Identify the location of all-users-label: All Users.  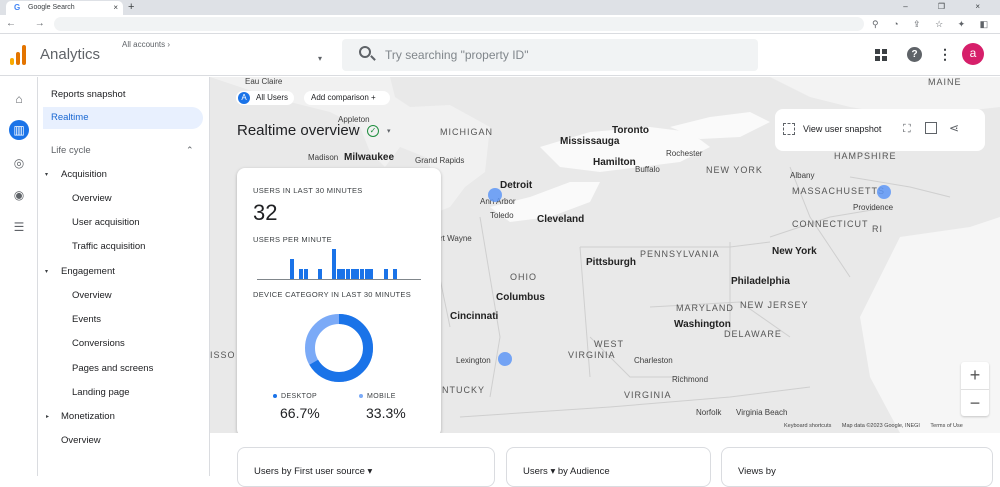
(272, 97).